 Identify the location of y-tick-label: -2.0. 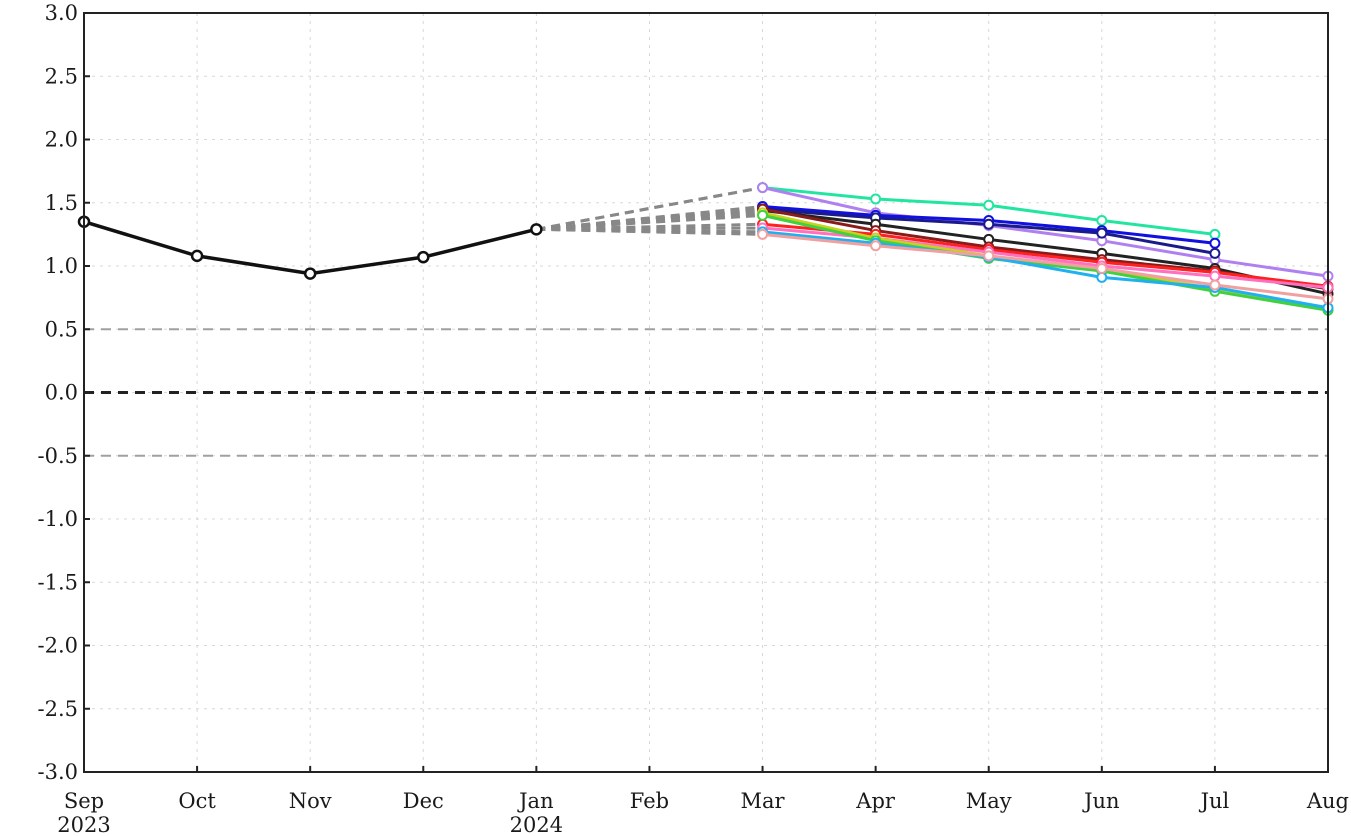
(58, 646).